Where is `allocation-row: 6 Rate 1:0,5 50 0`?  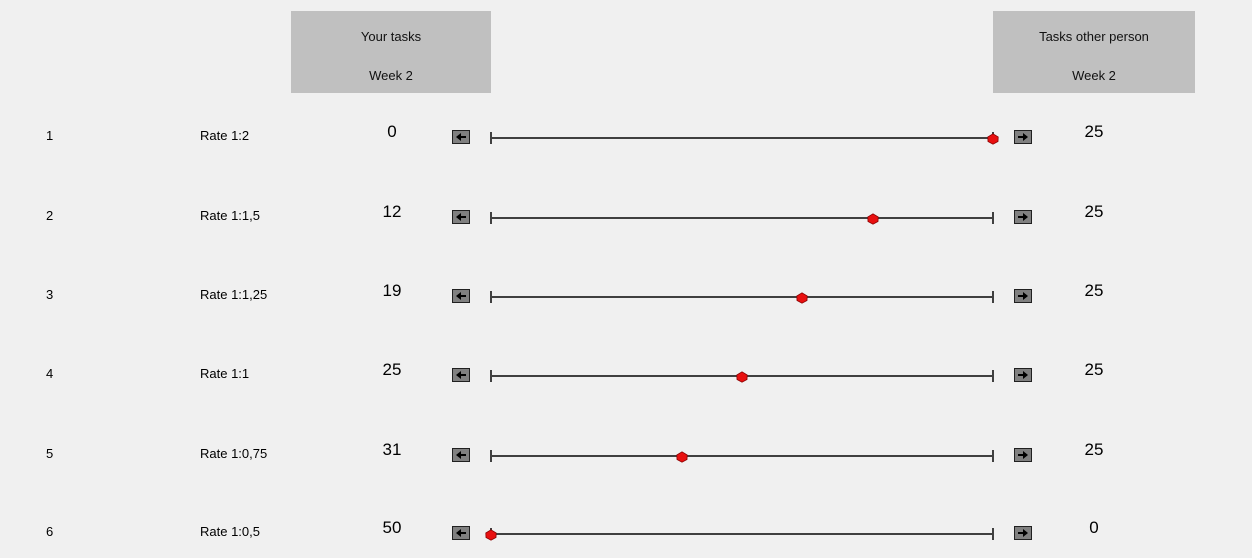 allocation-row: 6 Rate 1:0,5 50 0 is located at coordinates (626, 532).